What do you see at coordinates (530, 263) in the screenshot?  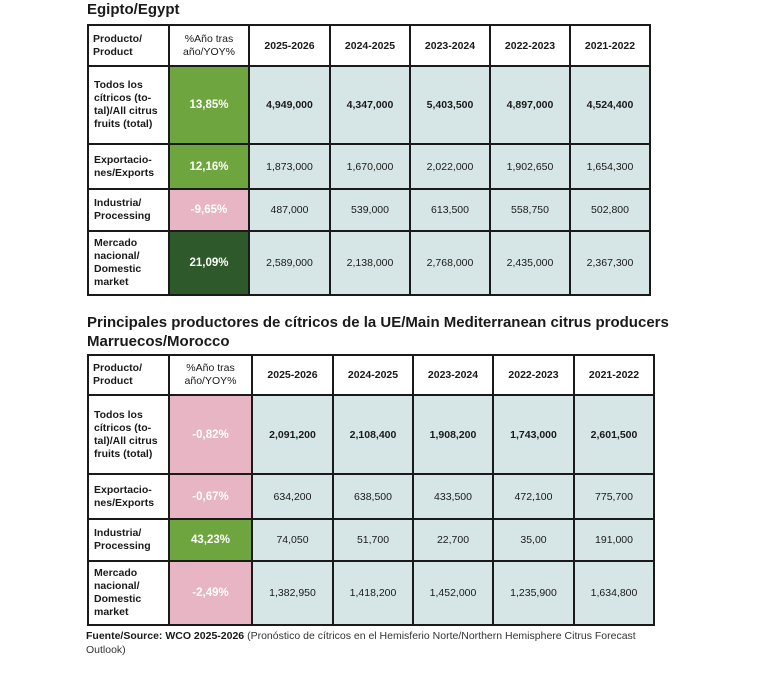 I see `value-cell: 2,435,000` at bounding box center [530, 263].